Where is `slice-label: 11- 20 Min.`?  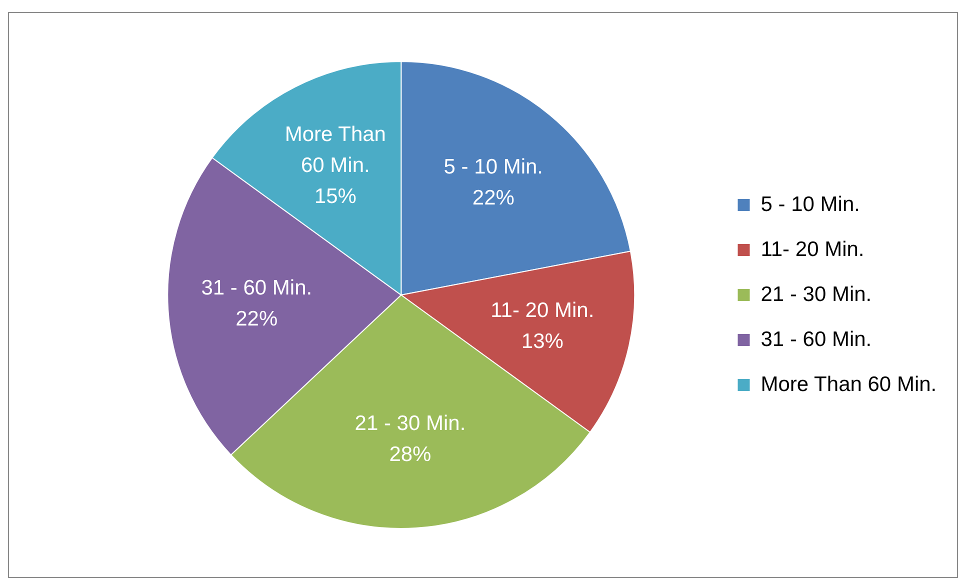 slice-label: 11- 20 Min. is located at coordinates (542, 310).